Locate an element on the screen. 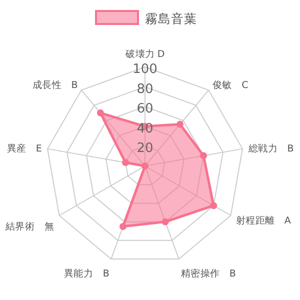 This screenshot has height=300, width=300. spoke-label: 異能力 B is located at coordinates (87, 274).